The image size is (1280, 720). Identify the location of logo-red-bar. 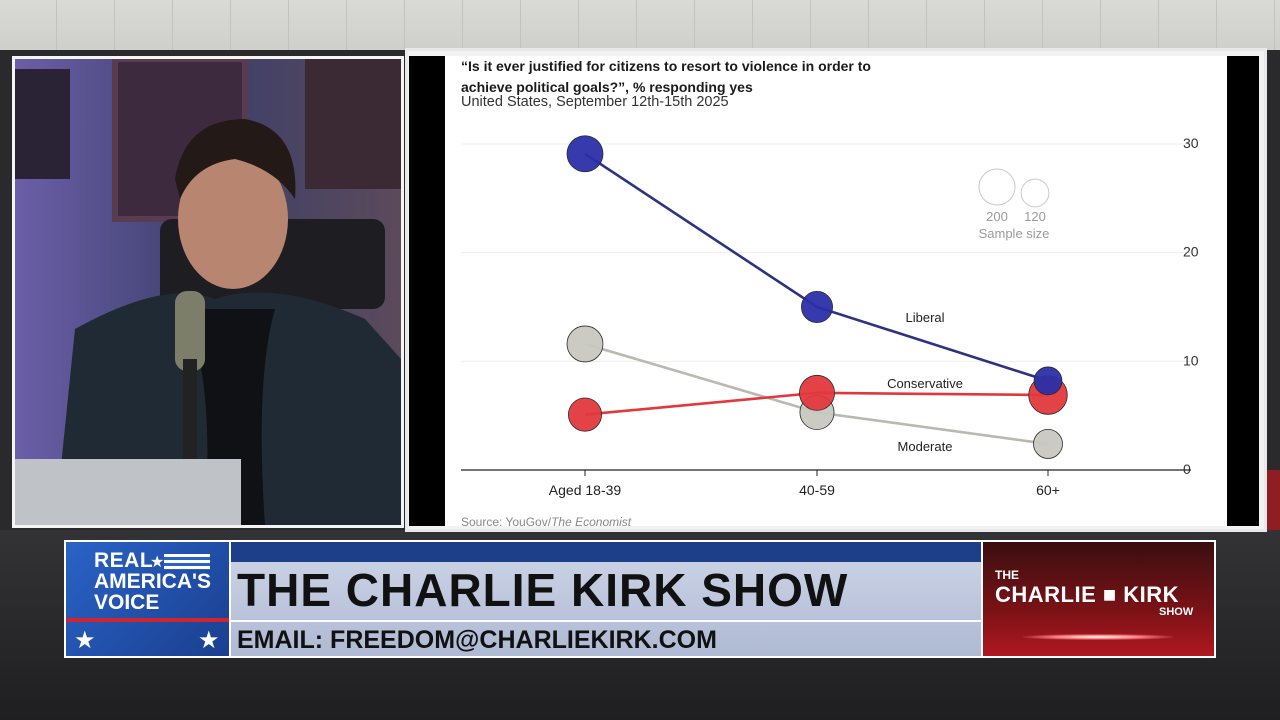
(147, 620).